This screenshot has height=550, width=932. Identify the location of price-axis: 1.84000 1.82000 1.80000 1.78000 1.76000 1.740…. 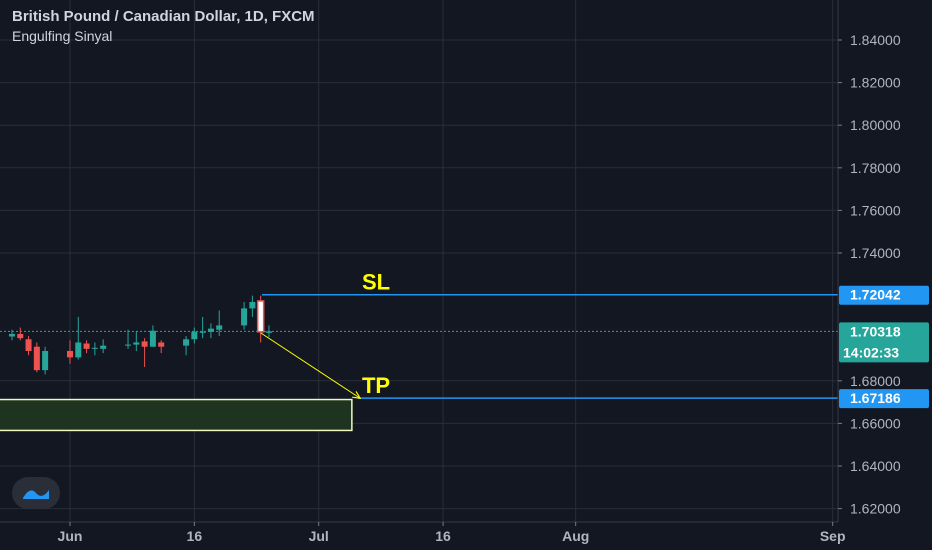
(884, 275).